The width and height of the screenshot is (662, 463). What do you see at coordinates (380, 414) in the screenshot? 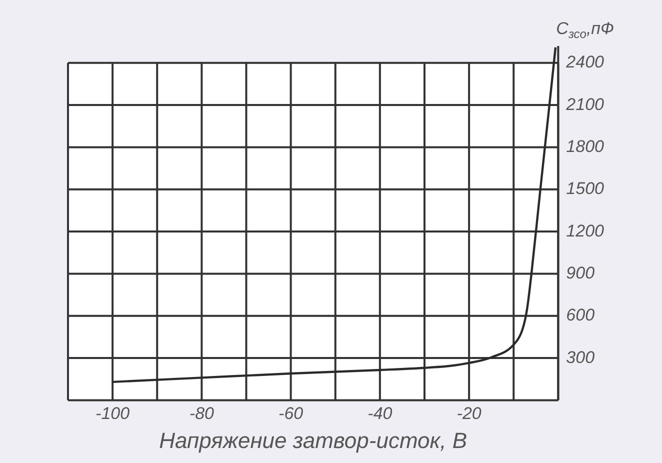
I see `x-tick-label: -40` at bounding box center [380, 414].